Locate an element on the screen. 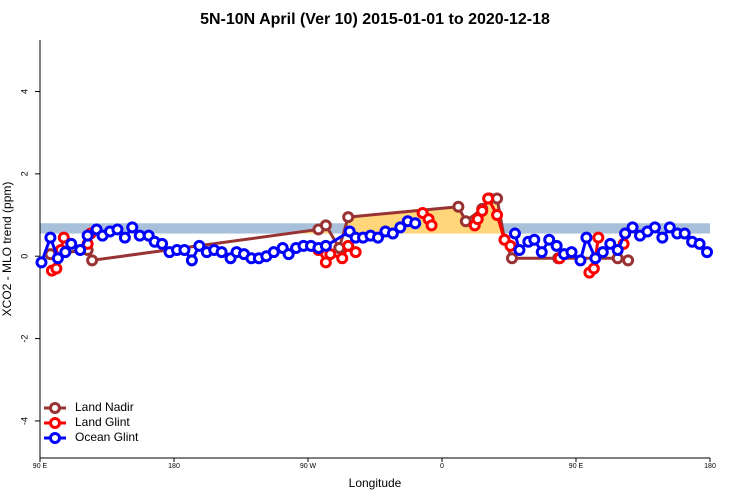  legend-label: Ocean Glint is located at coordinates (107, 437).